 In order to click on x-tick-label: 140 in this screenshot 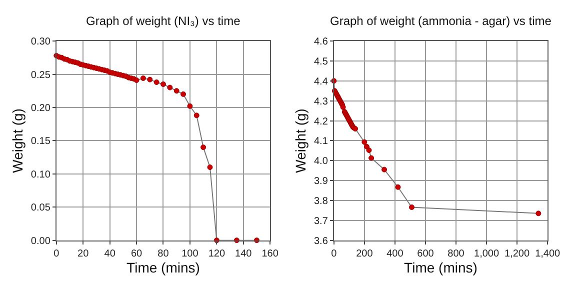, I will do `click(243, 254)`.